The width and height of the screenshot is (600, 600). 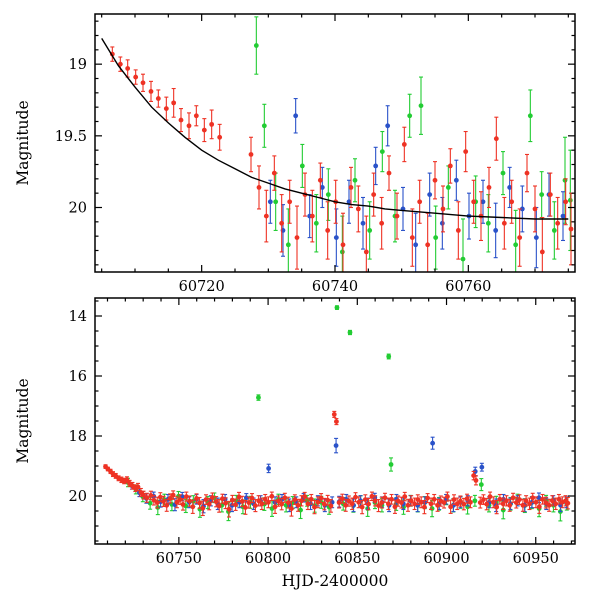 What do you see at coordinates (446, 559) in the screenshot?
I see `x-tick-label: 60900` at bounding box center [446, 559].